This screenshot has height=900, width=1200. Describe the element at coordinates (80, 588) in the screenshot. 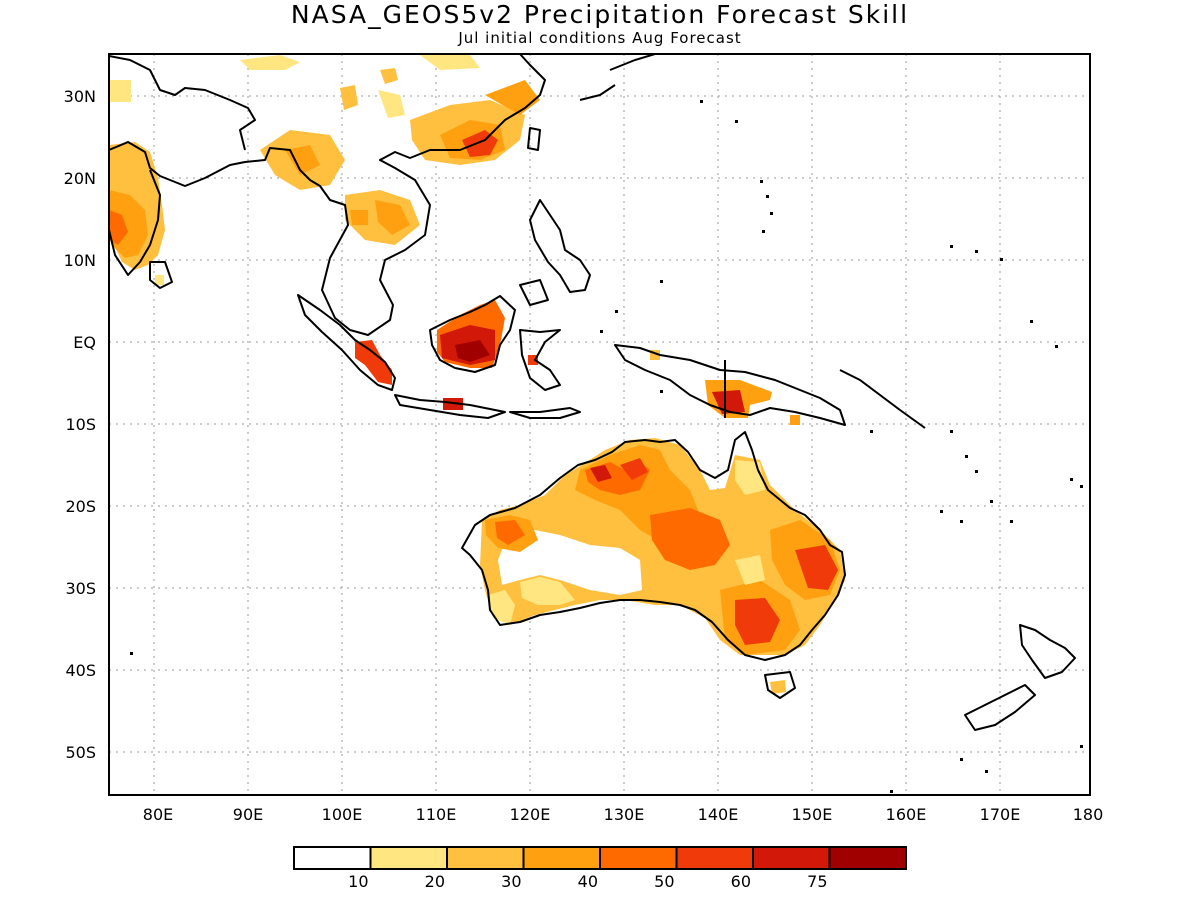

I see `y-tick-label: 30S` at that location.